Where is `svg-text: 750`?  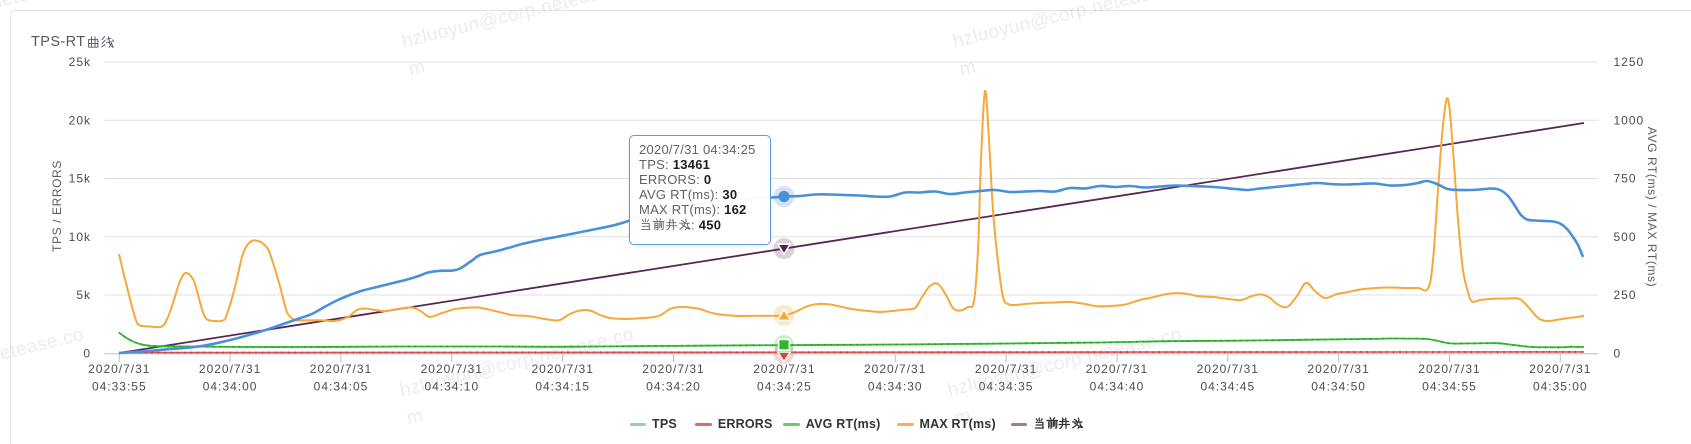 svg-text: 750 is located at coordinates (1625, 179).